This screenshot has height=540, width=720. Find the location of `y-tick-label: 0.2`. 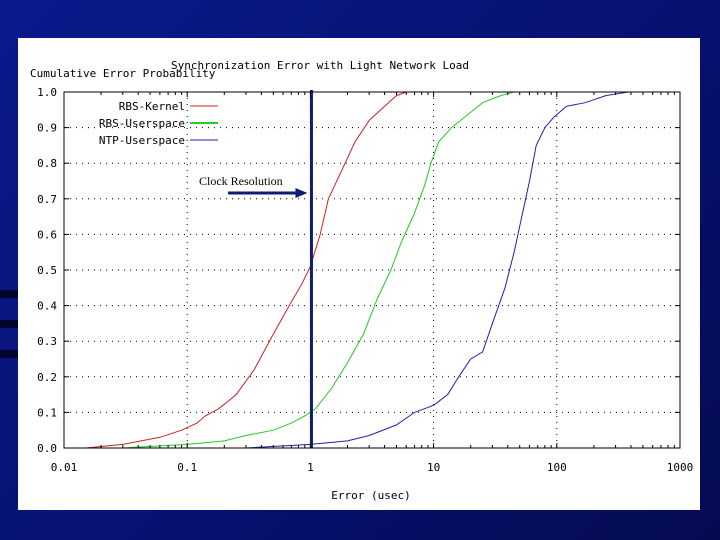

y-tick-label: 0.2 is located at coordinates (47, 377).